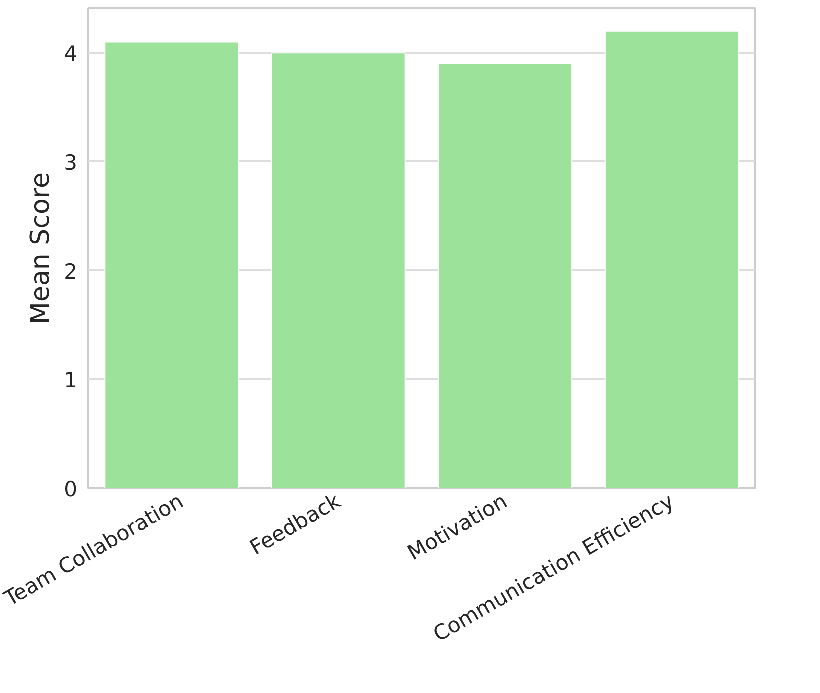  Describe the element at coordinates (41, 248) in the screenshot. I see `y-axis-title: Mean Score` at that location.